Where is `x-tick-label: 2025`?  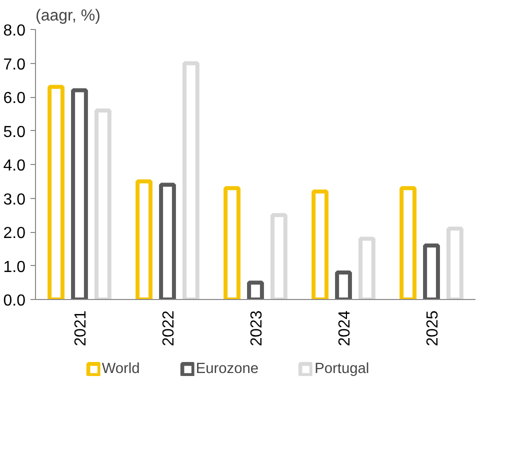 x-tick-label: 2025 is located at coordinates (433, 328).